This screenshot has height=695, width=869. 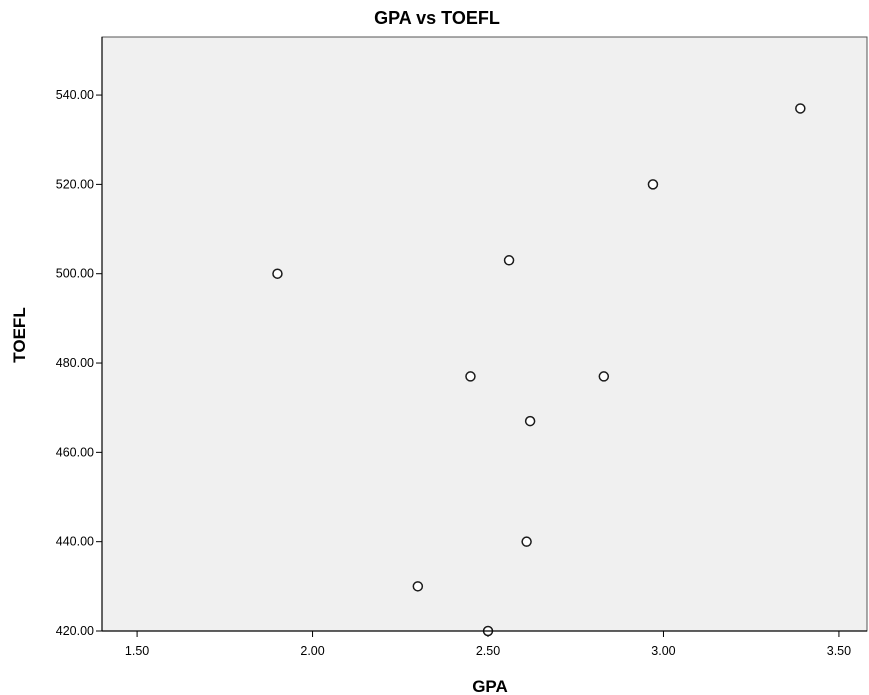 What do you see at coordinates (312, 651) in the screenshot?
I see `x-tick-label: 2.00` at bounding box center [312, 651].